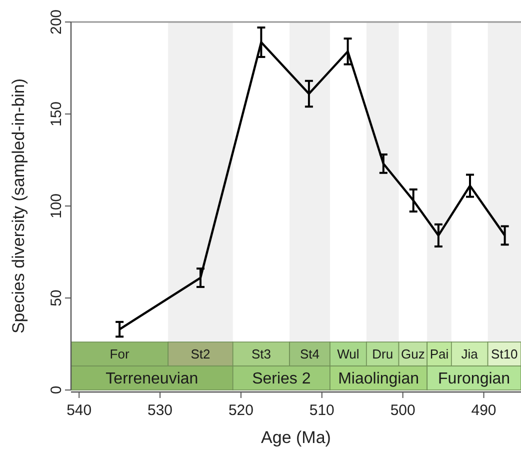  I want to click on y-tick-label: 200, so click(56, 22).